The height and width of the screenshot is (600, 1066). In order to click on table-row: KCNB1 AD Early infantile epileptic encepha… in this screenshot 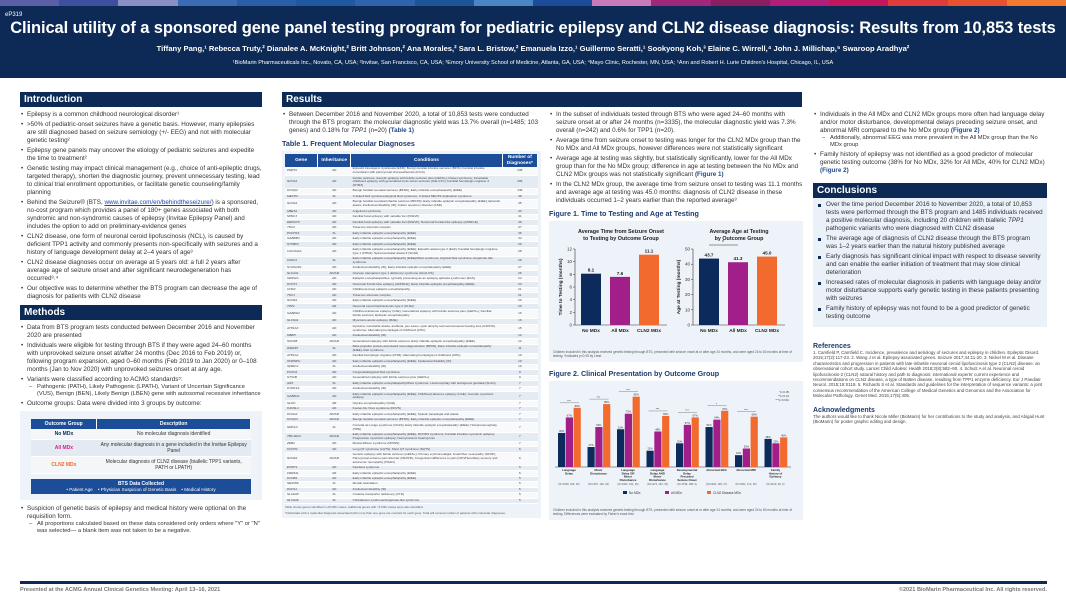, I will do `click(411, 479)`.